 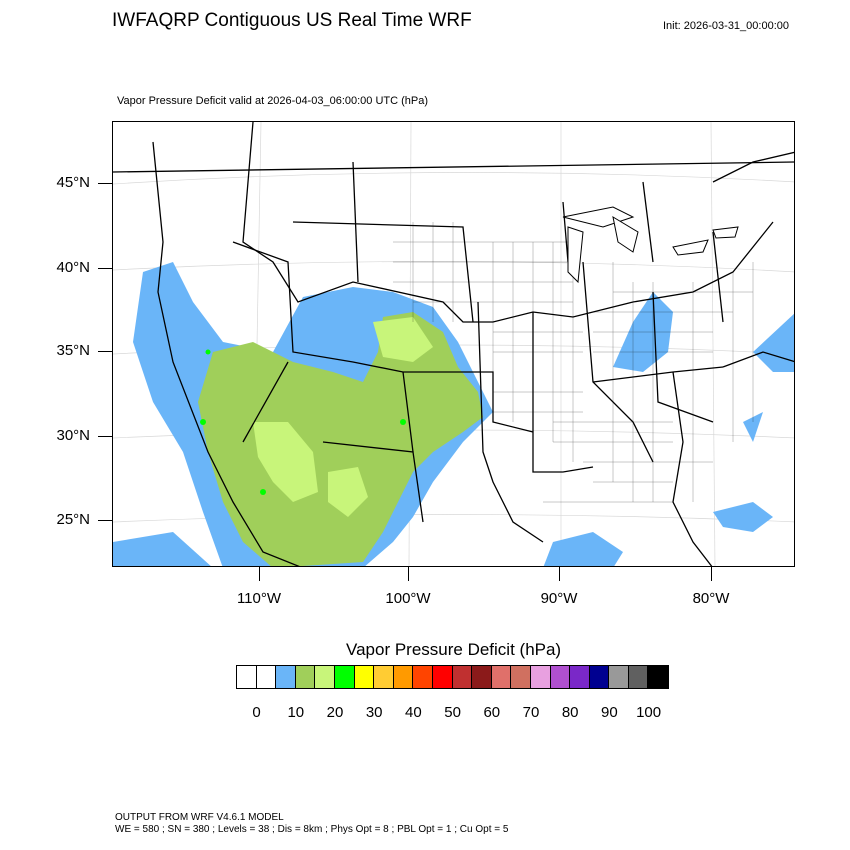 What do you see at coordinates (374, 712) in the screenshot?
I see `colorbar-label: 30` at bounding box center [374, 712].